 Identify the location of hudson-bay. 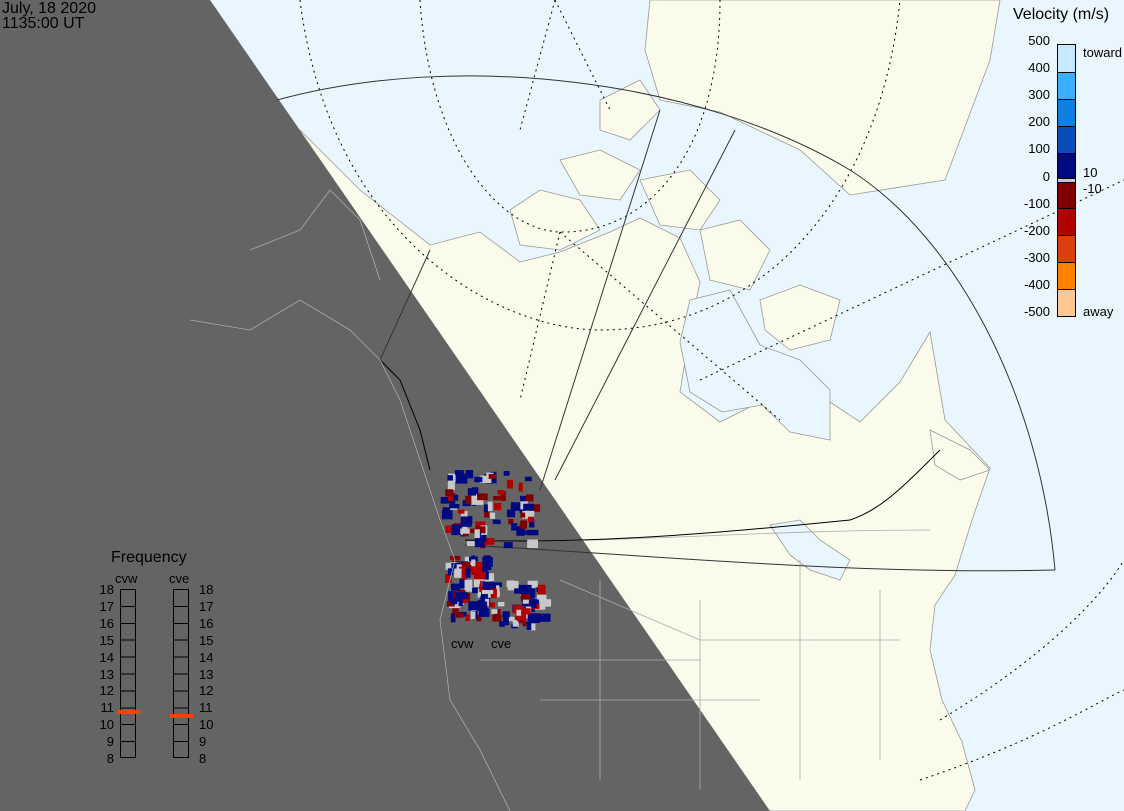
(755, 365).